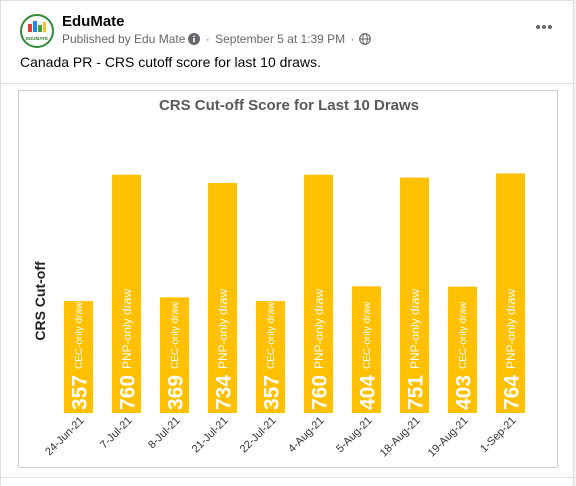  What do you see at coordinates (164, 433) in the screenshot?
I see `x-tick-label: 8-Jul-21` at bounding box center [164, 433].